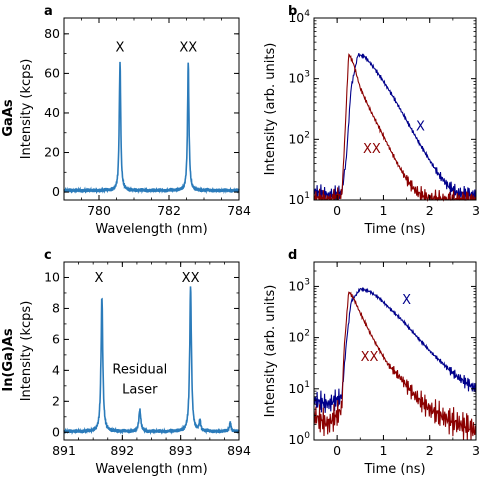 This screenshot has height=490, width=490. Describe the element at coordinates (292, 255) in the screenshot. I see `panel-letter: d` at that location.